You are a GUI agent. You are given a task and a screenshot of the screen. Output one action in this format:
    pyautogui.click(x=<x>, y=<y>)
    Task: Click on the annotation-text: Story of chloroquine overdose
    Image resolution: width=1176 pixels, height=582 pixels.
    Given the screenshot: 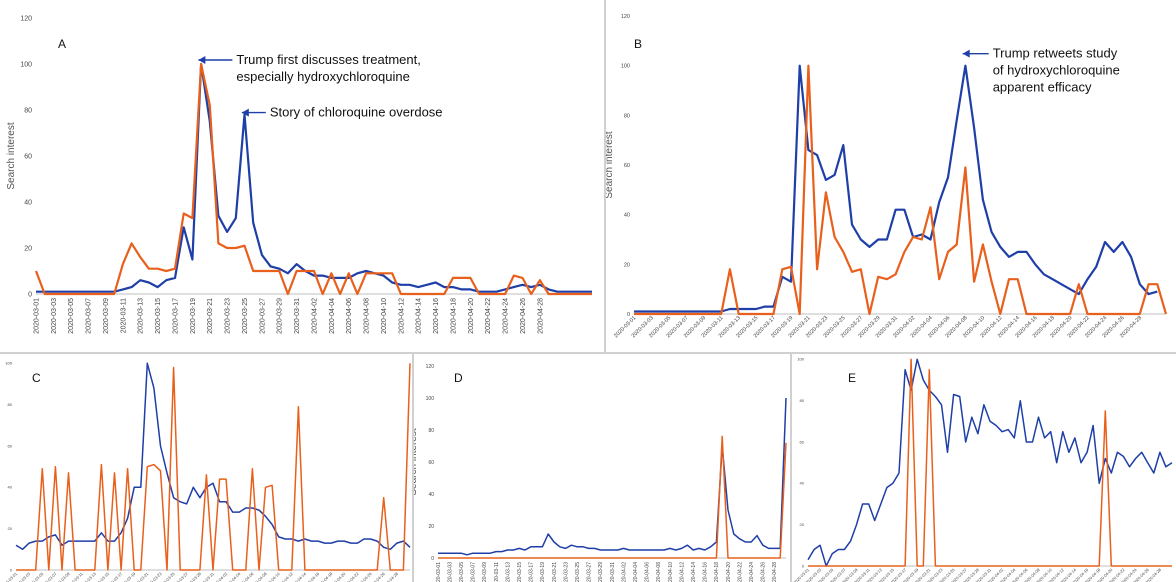 What is the action you would take?
    pyautogui.click(x=356, y=112)
    